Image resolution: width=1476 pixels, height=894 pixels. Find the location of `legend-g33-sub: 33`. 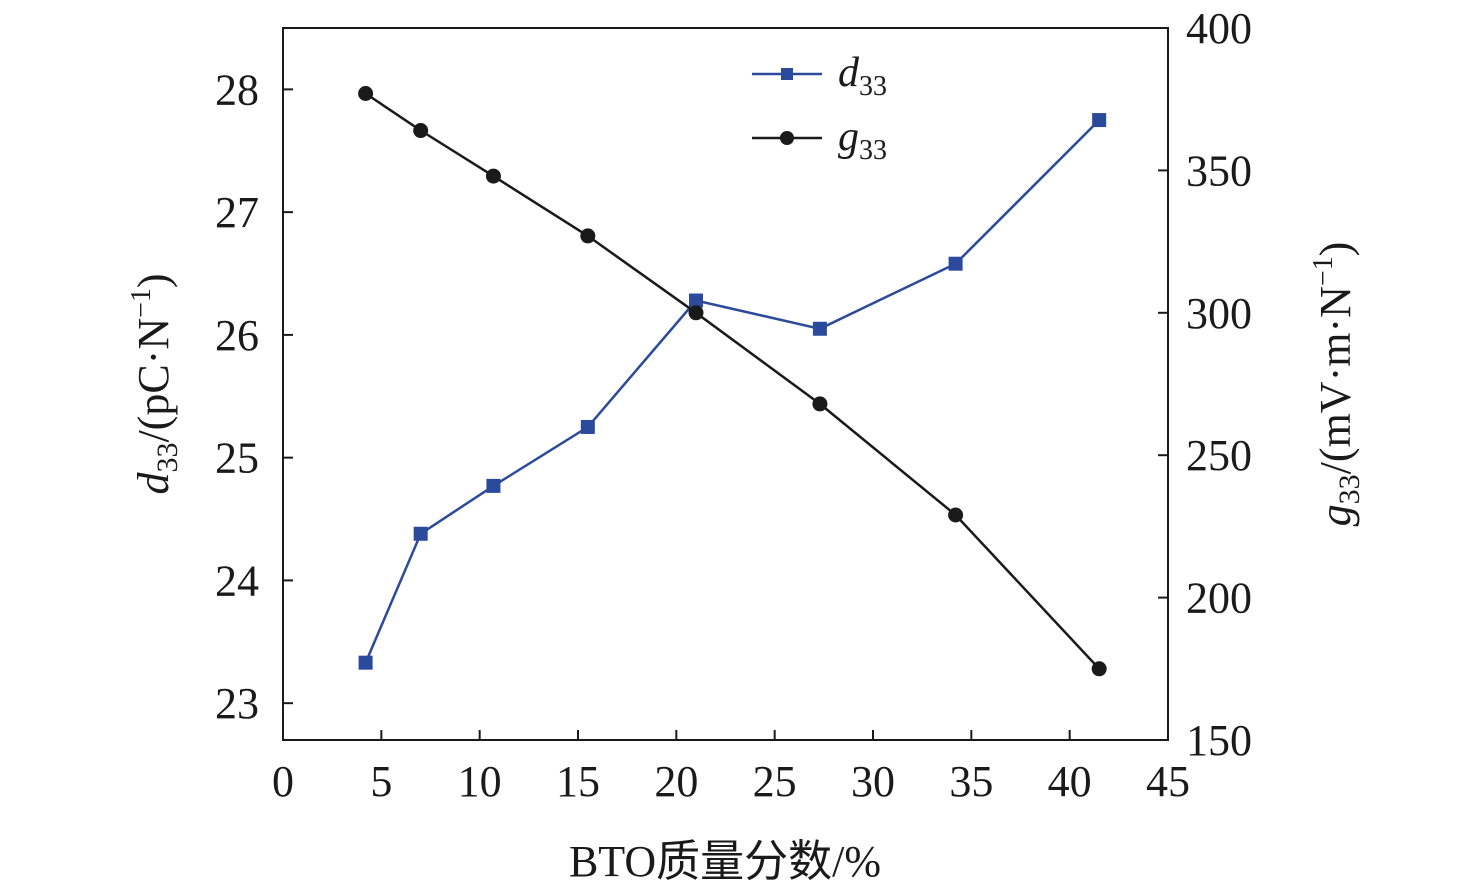

legend-g33-sub: 33 is located at coordinates (873, 150).